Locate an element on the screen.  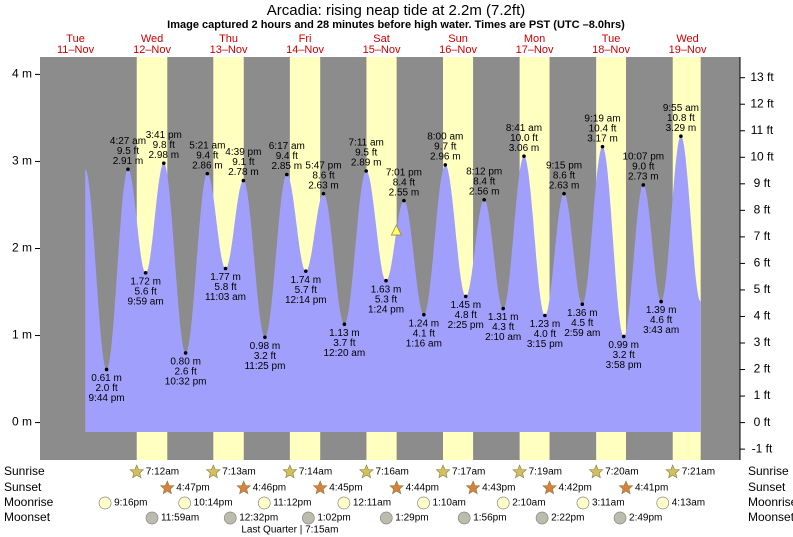
sunrise-time: 7:17am is located at coordinates (468, 472).